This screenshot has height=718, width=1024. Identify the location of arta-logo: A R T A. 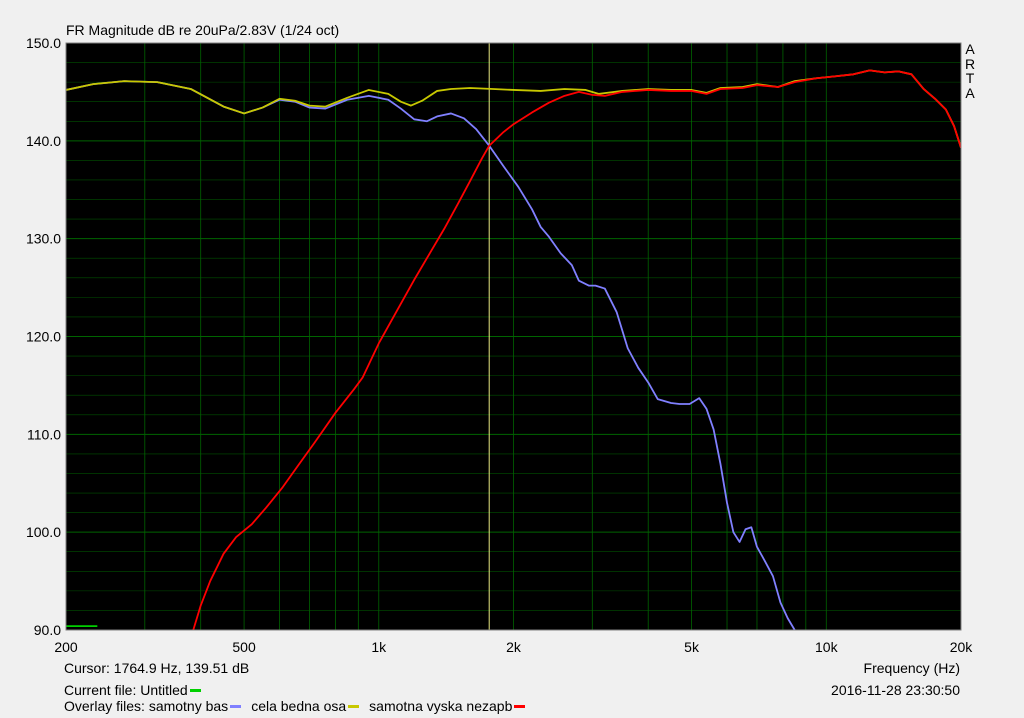
(970, 71).